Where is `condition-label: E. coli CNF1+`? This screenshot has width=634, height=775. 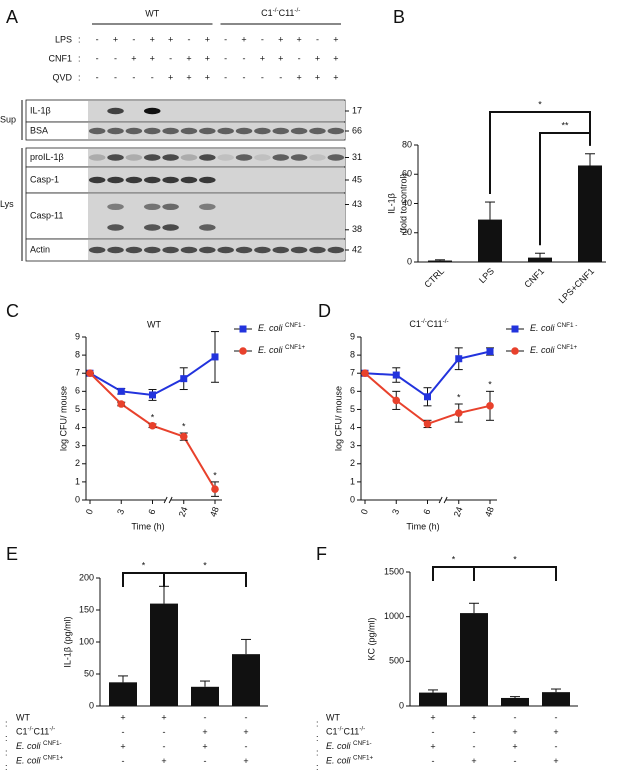
condition-label: E. coli CNF1+ is located at coordinates (349, 760).